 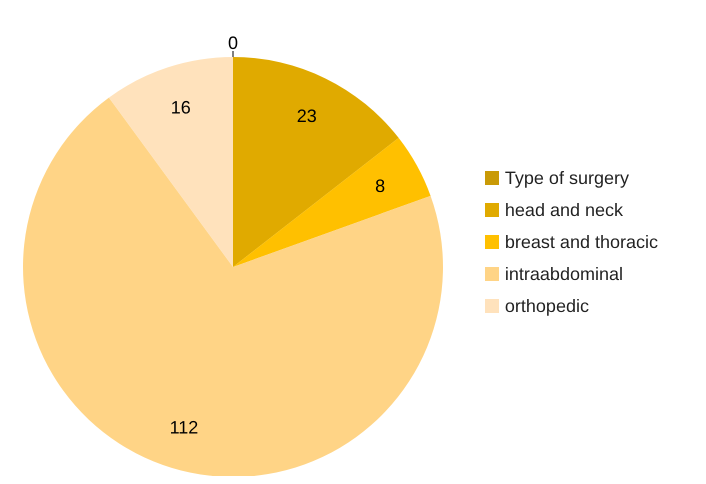 What do you see at coordinates (563, 274) in the screenshot?
I see `legend-label: intraabdominal` at bounding box center [563, 274].